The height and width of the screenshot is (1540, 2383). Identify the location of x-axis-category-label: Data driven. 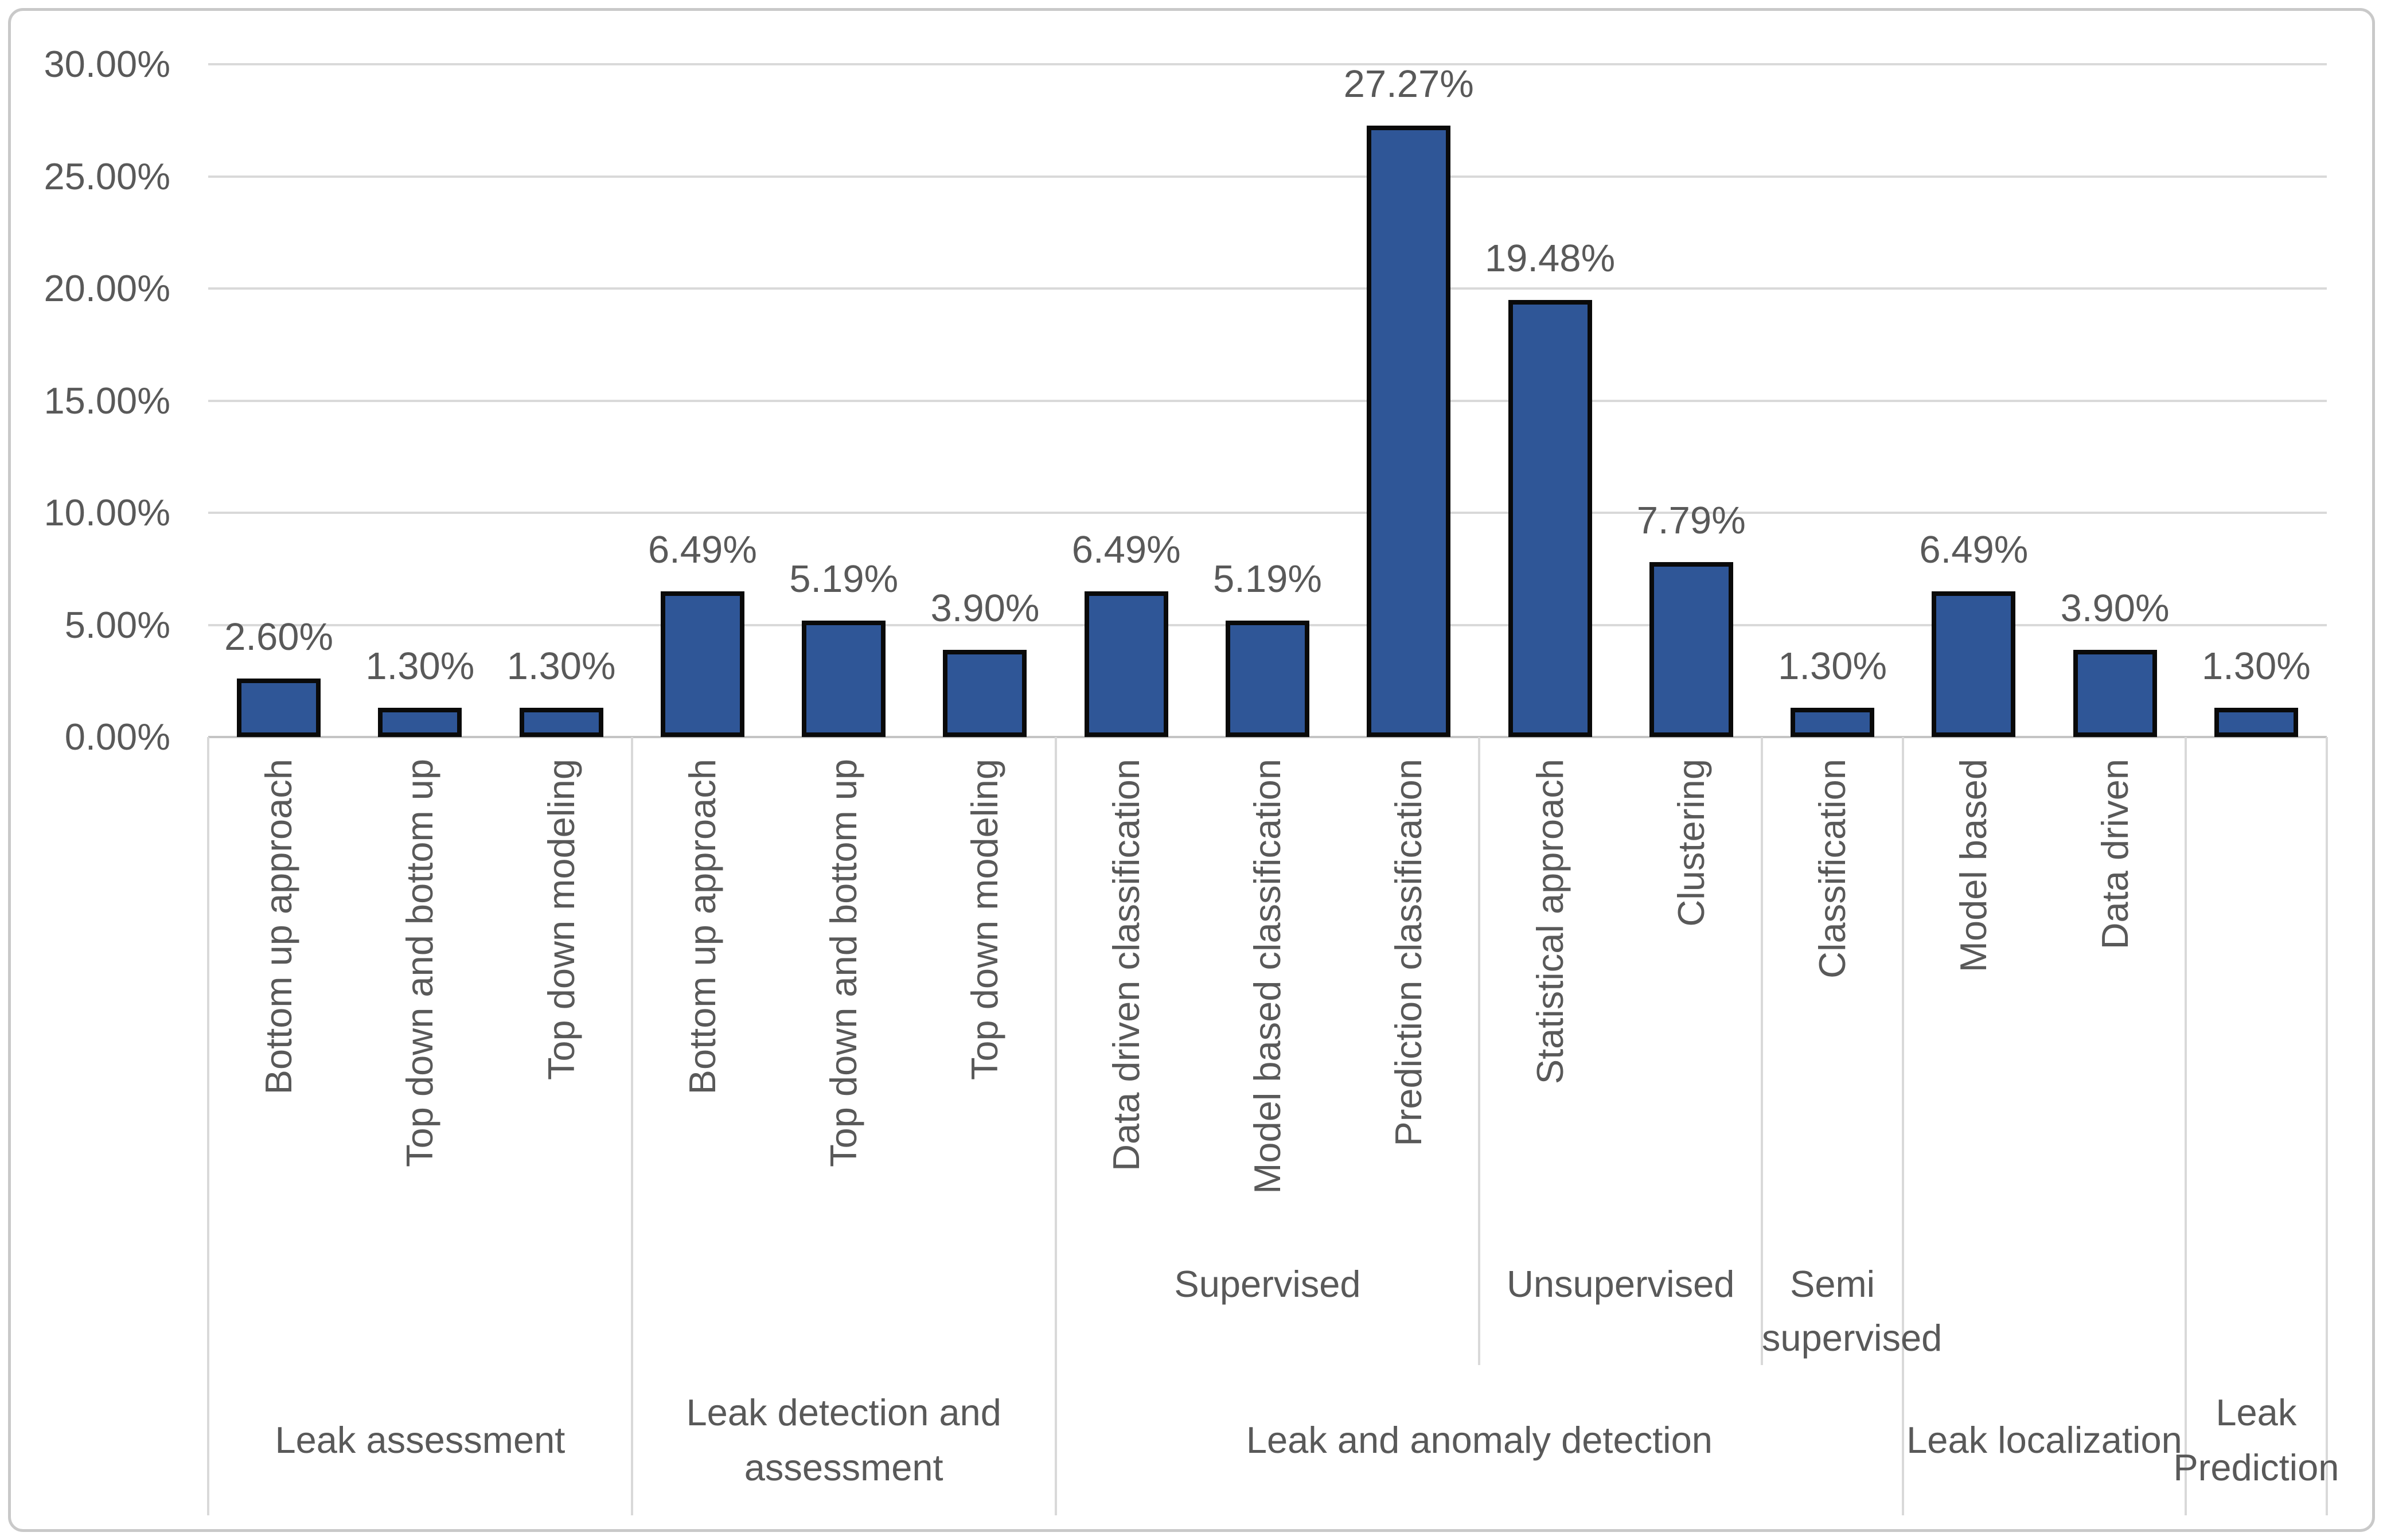
(2114, 854).